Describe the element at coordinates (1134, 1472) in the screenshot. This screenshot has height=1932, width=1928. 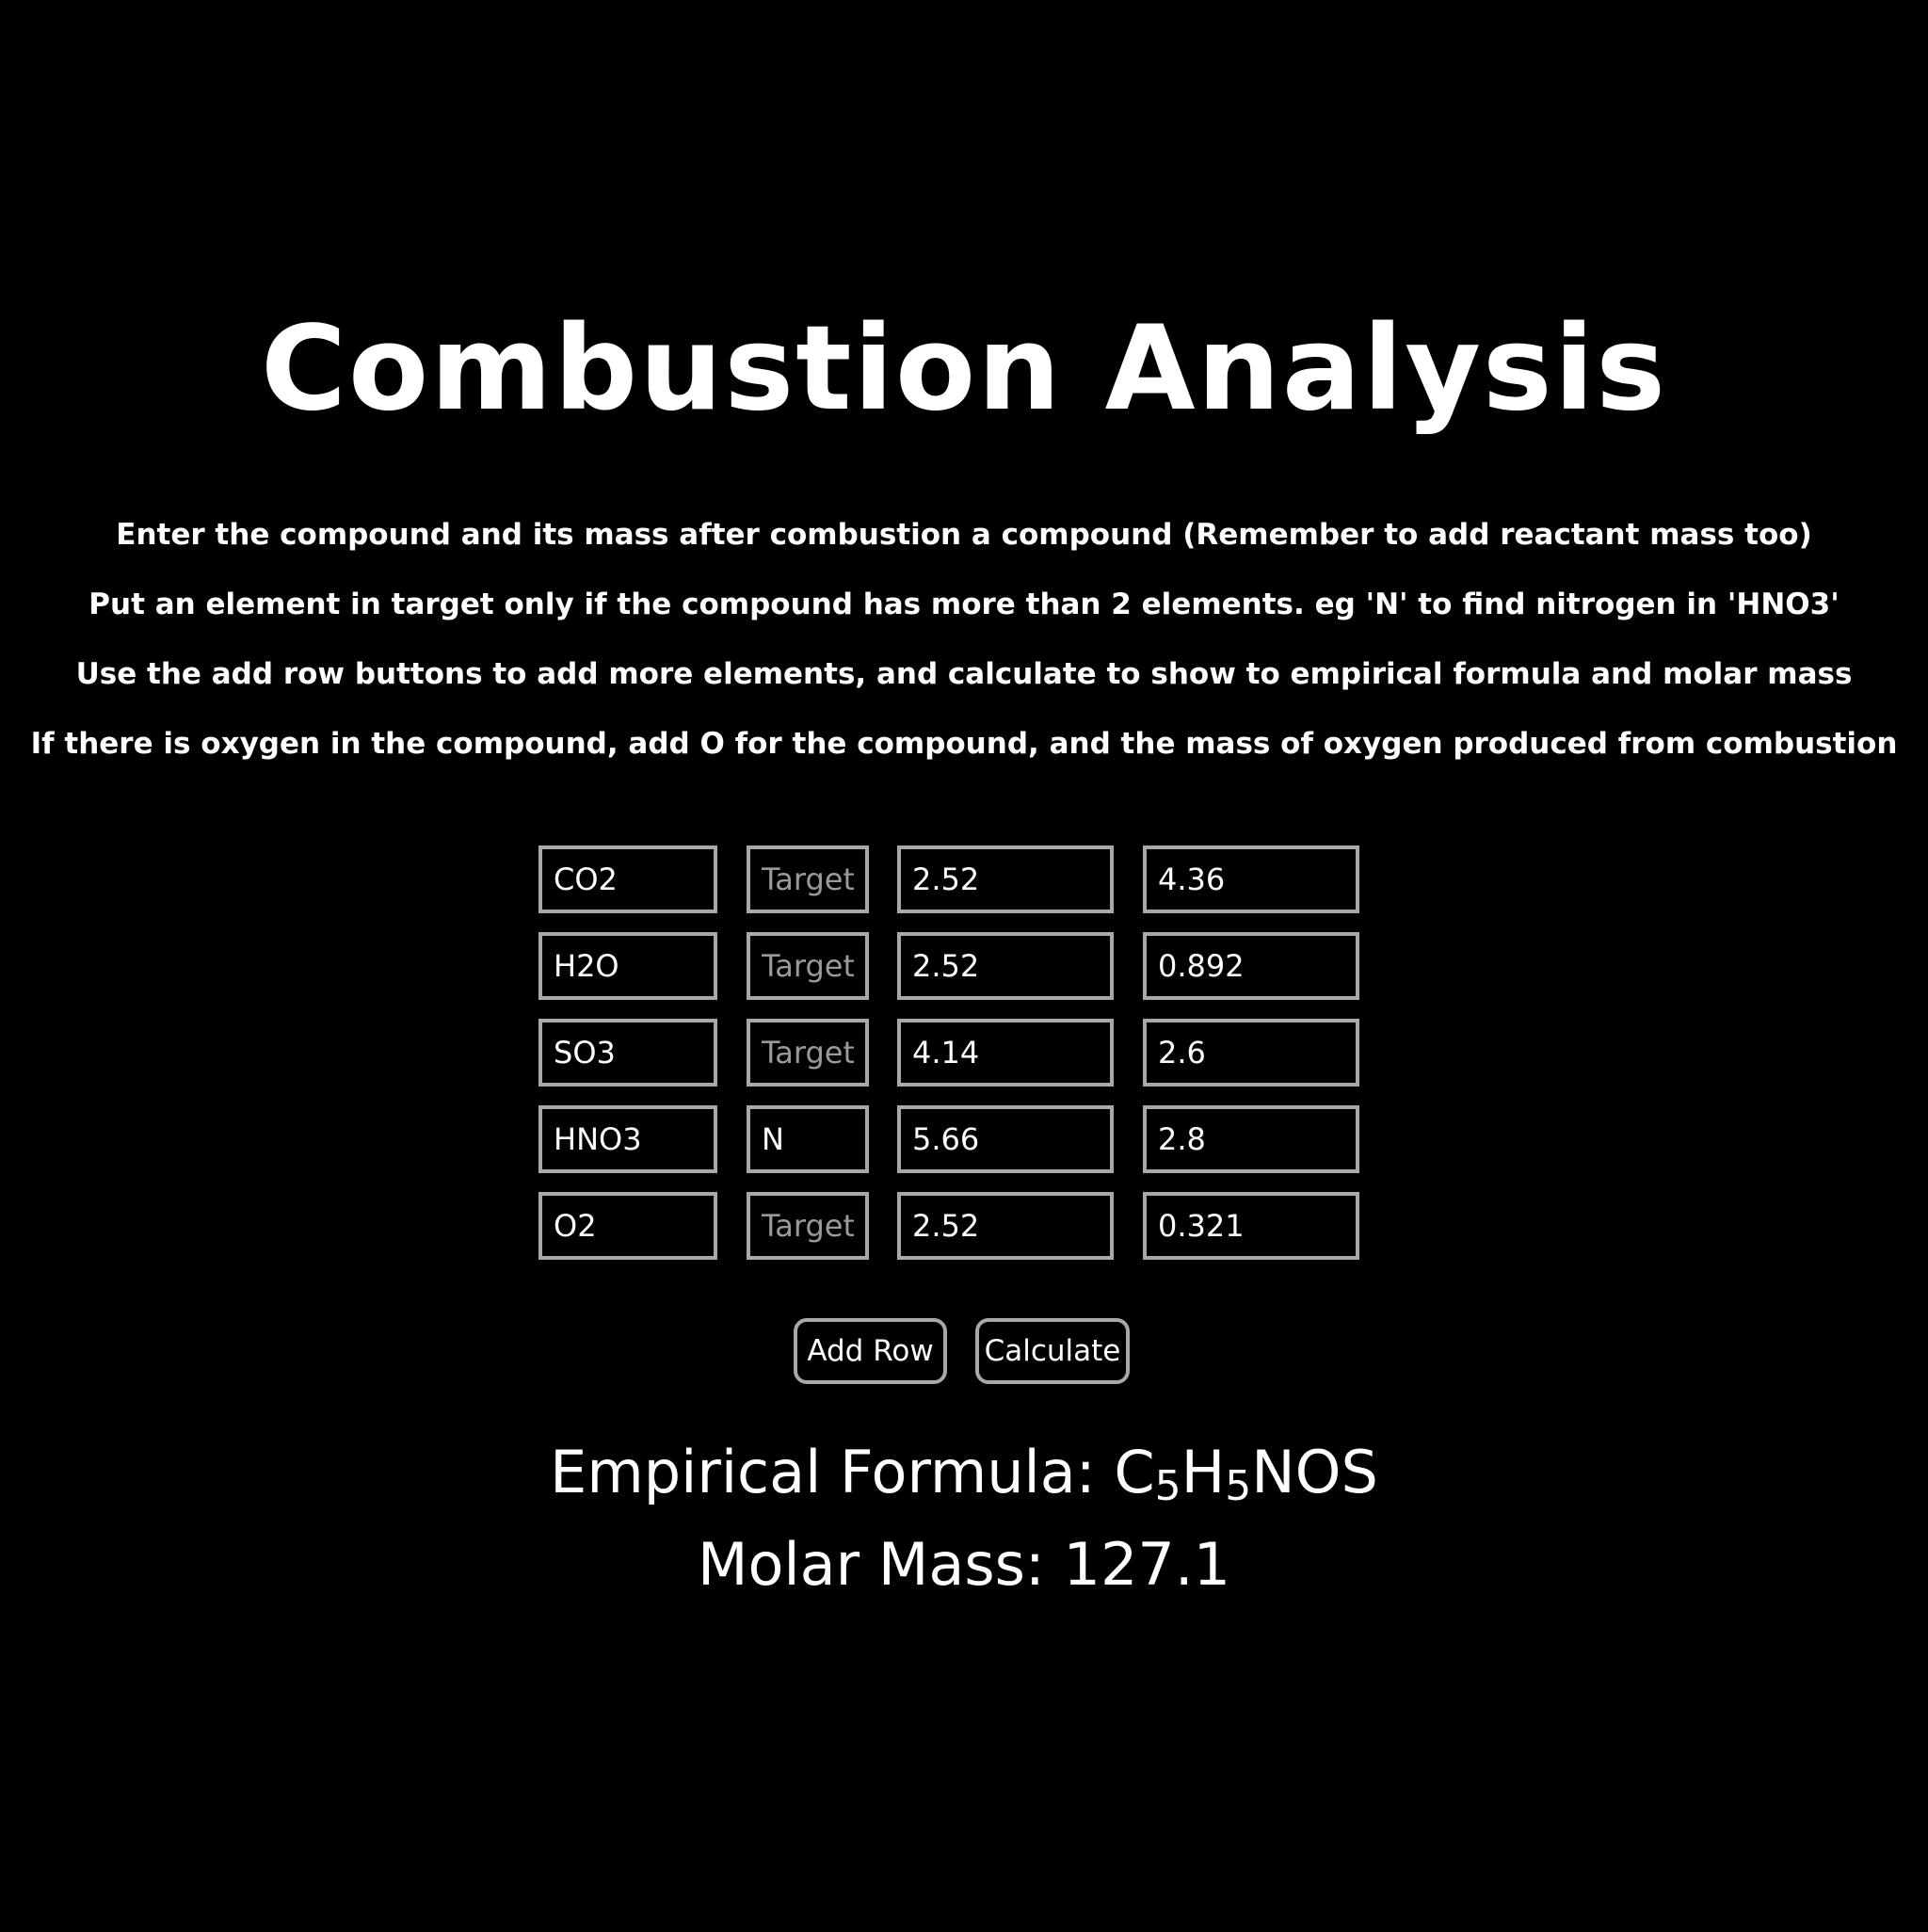
I see `formula-element: C` at that location.